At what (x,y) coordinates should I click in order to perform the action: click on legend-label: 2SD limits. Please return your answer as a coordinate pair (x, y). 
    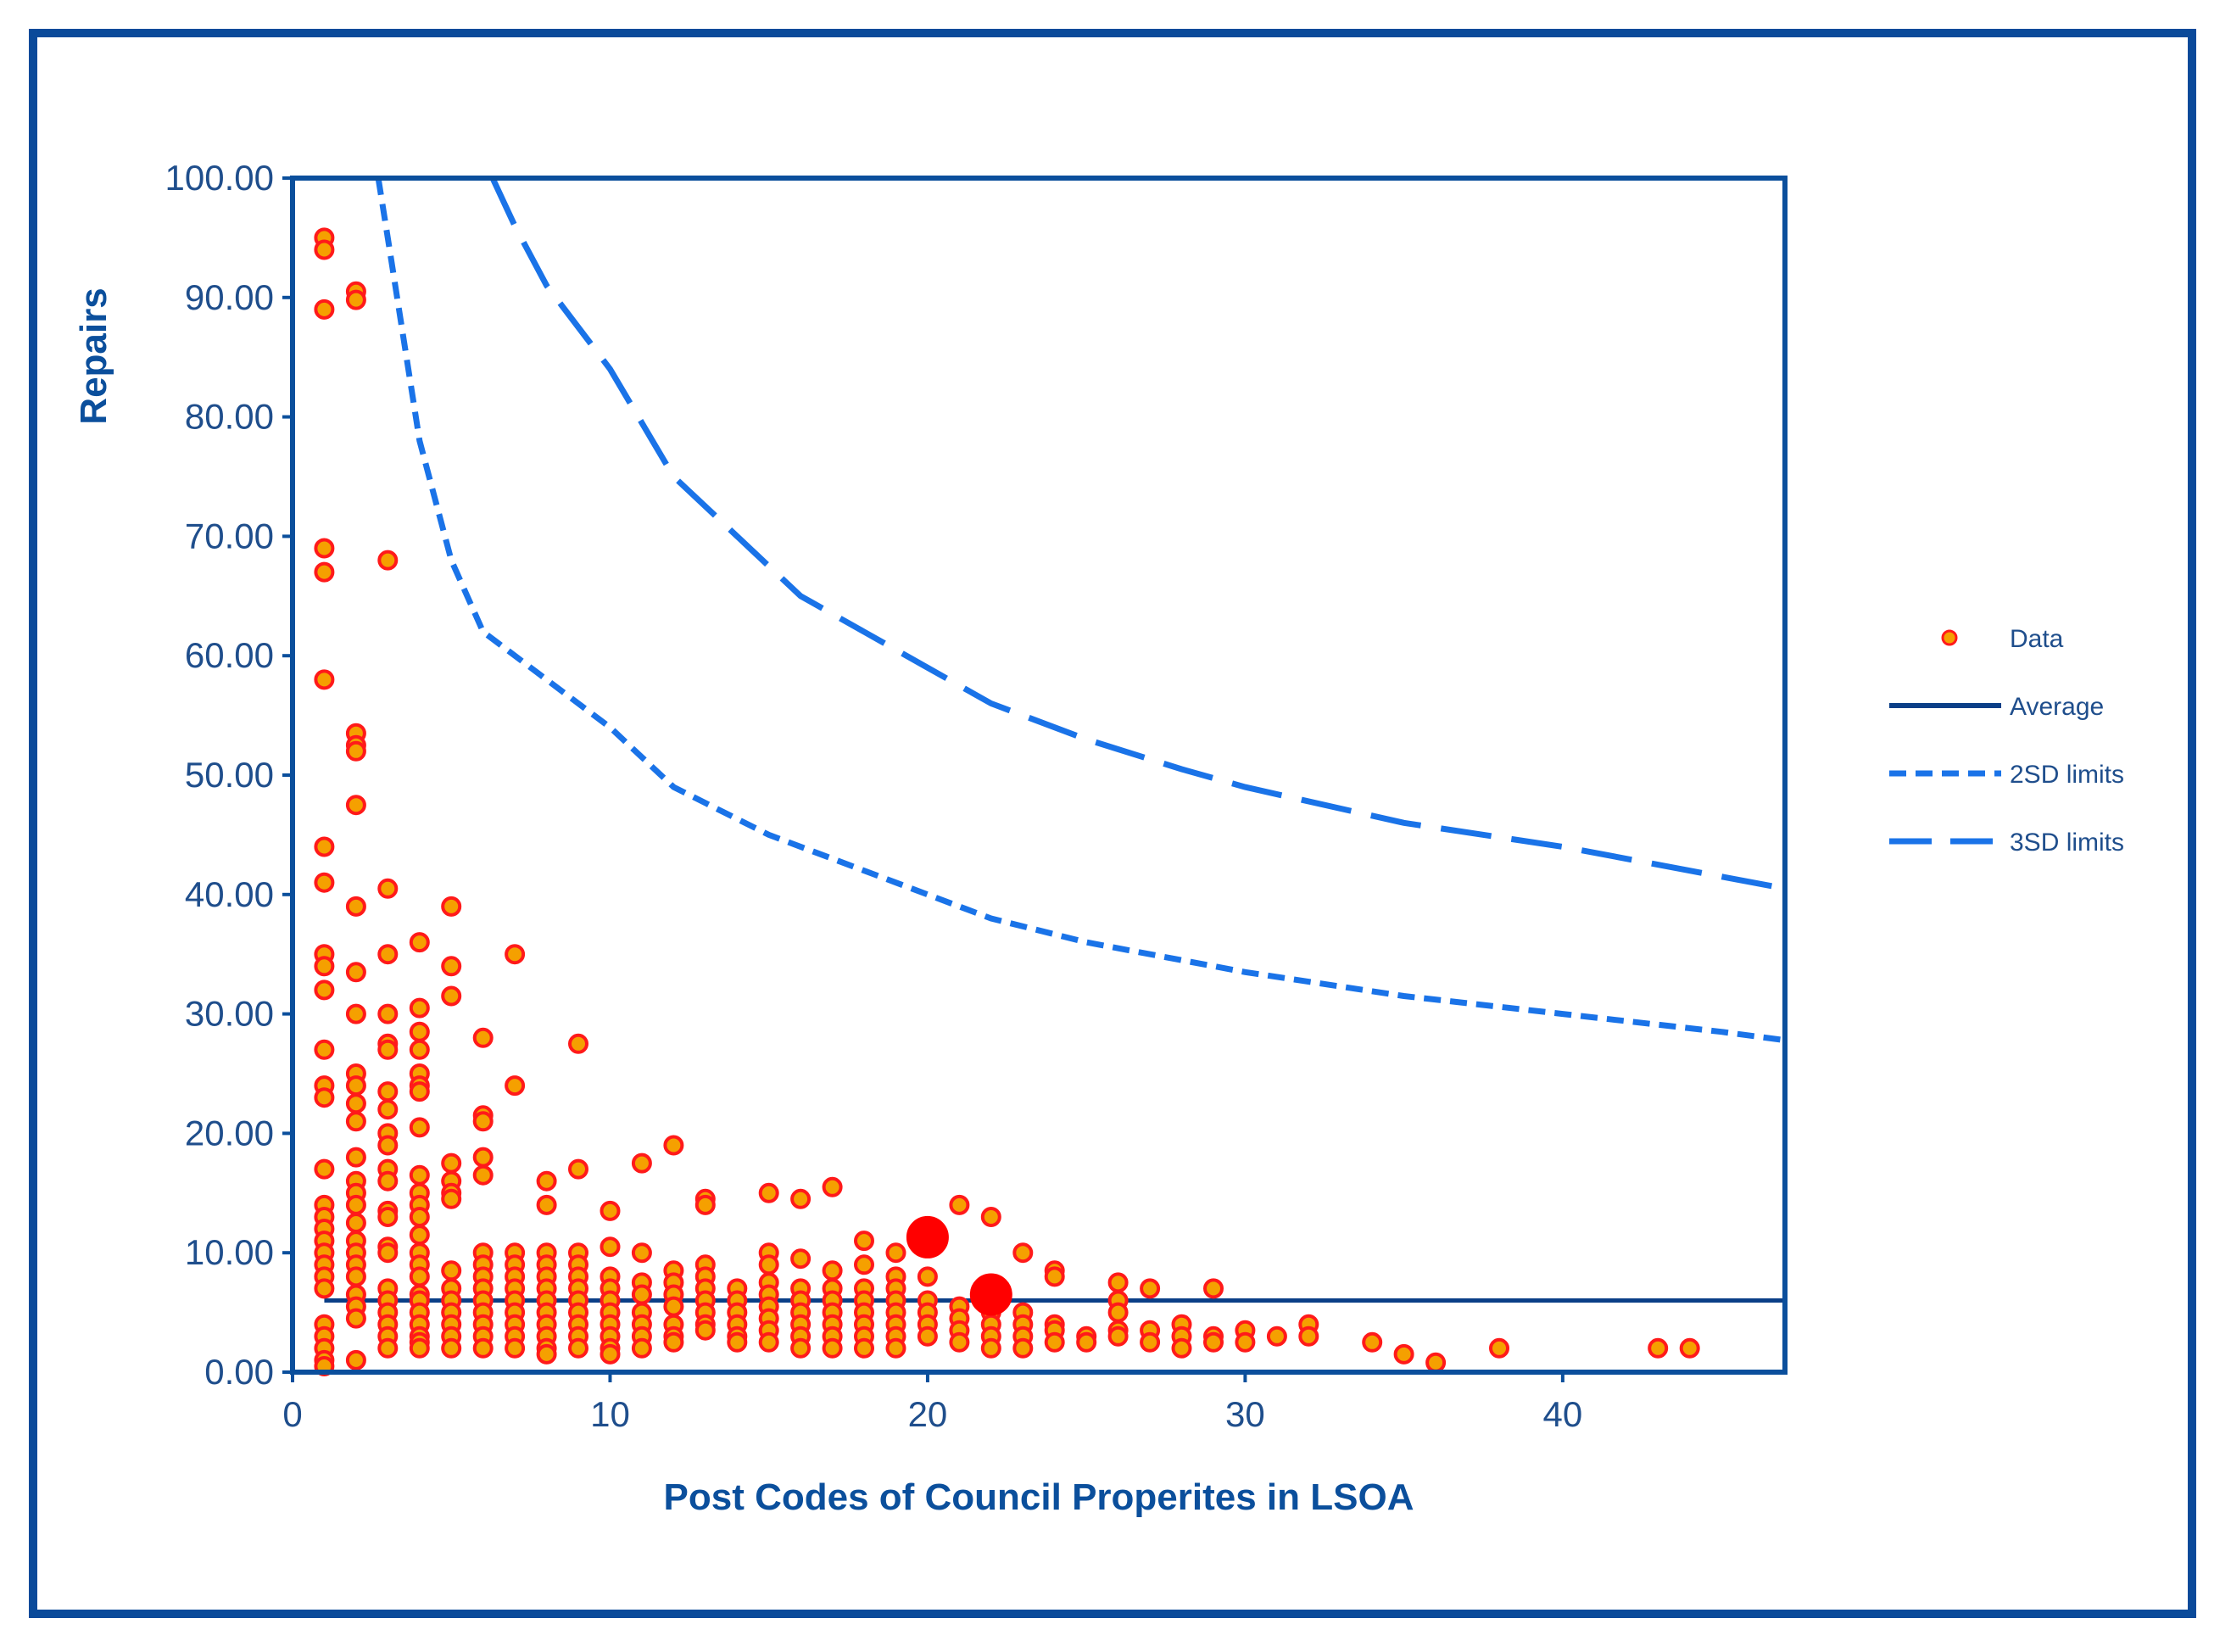
    Looking at the image, I should click on (2067, 775).